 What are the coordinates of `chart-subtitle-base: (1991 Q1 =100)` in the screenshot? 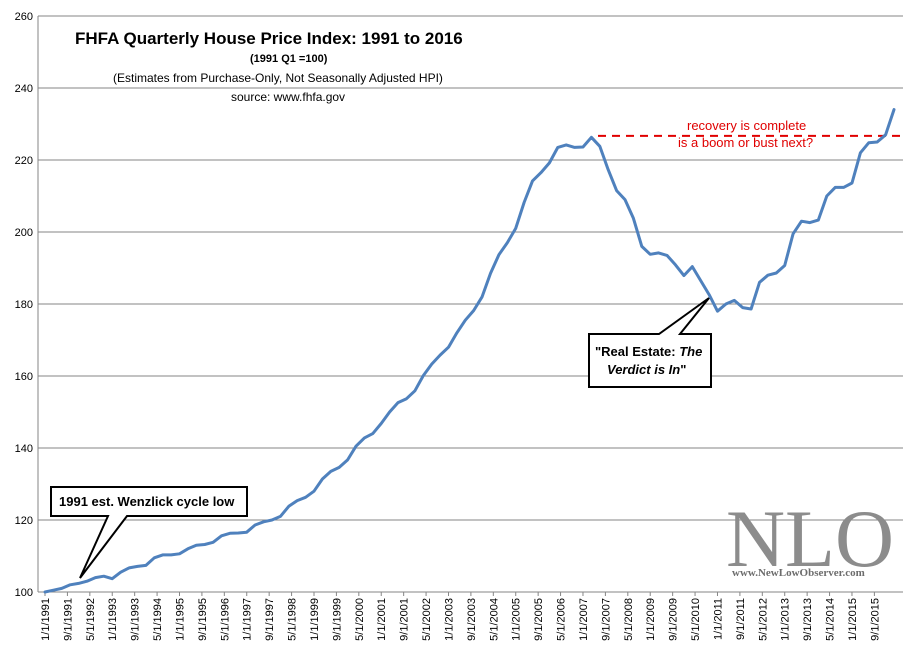 It's located at (289, 59).